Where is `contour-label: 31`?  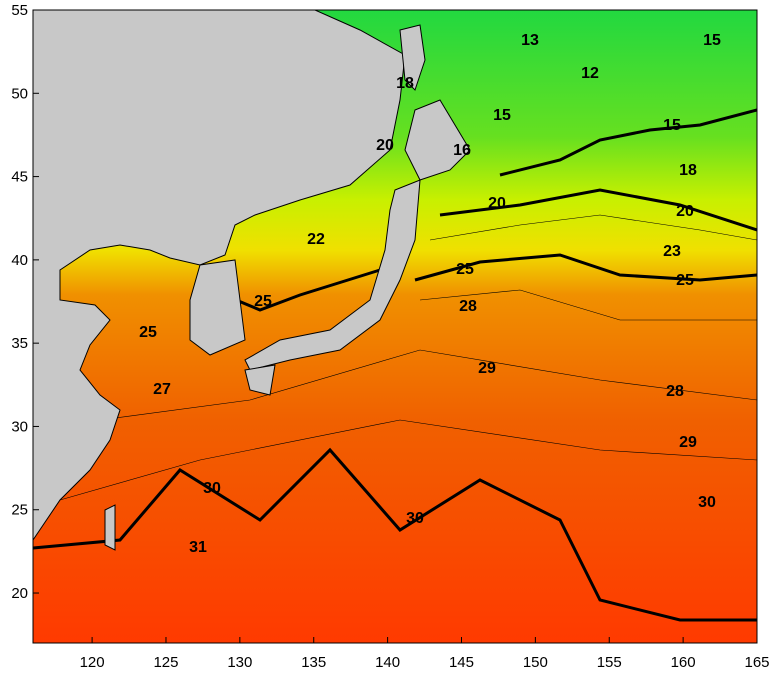
contour-label: 31 is located at coordinates (198, 547).